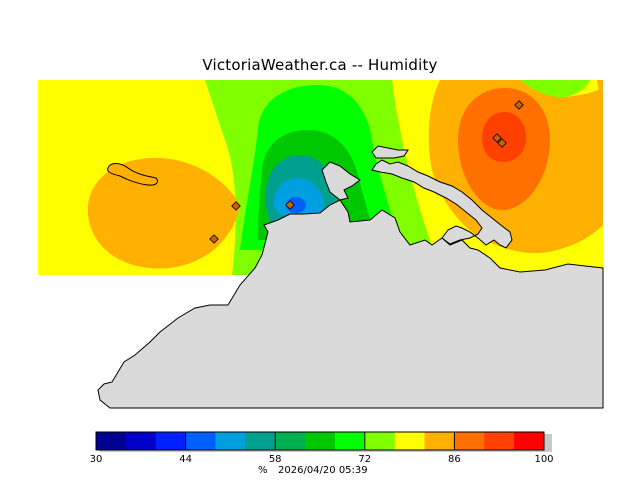 The width and height of the screenshot is (640, 480). I want to click on colorbar-tick-label: 72, so click(365, 459).